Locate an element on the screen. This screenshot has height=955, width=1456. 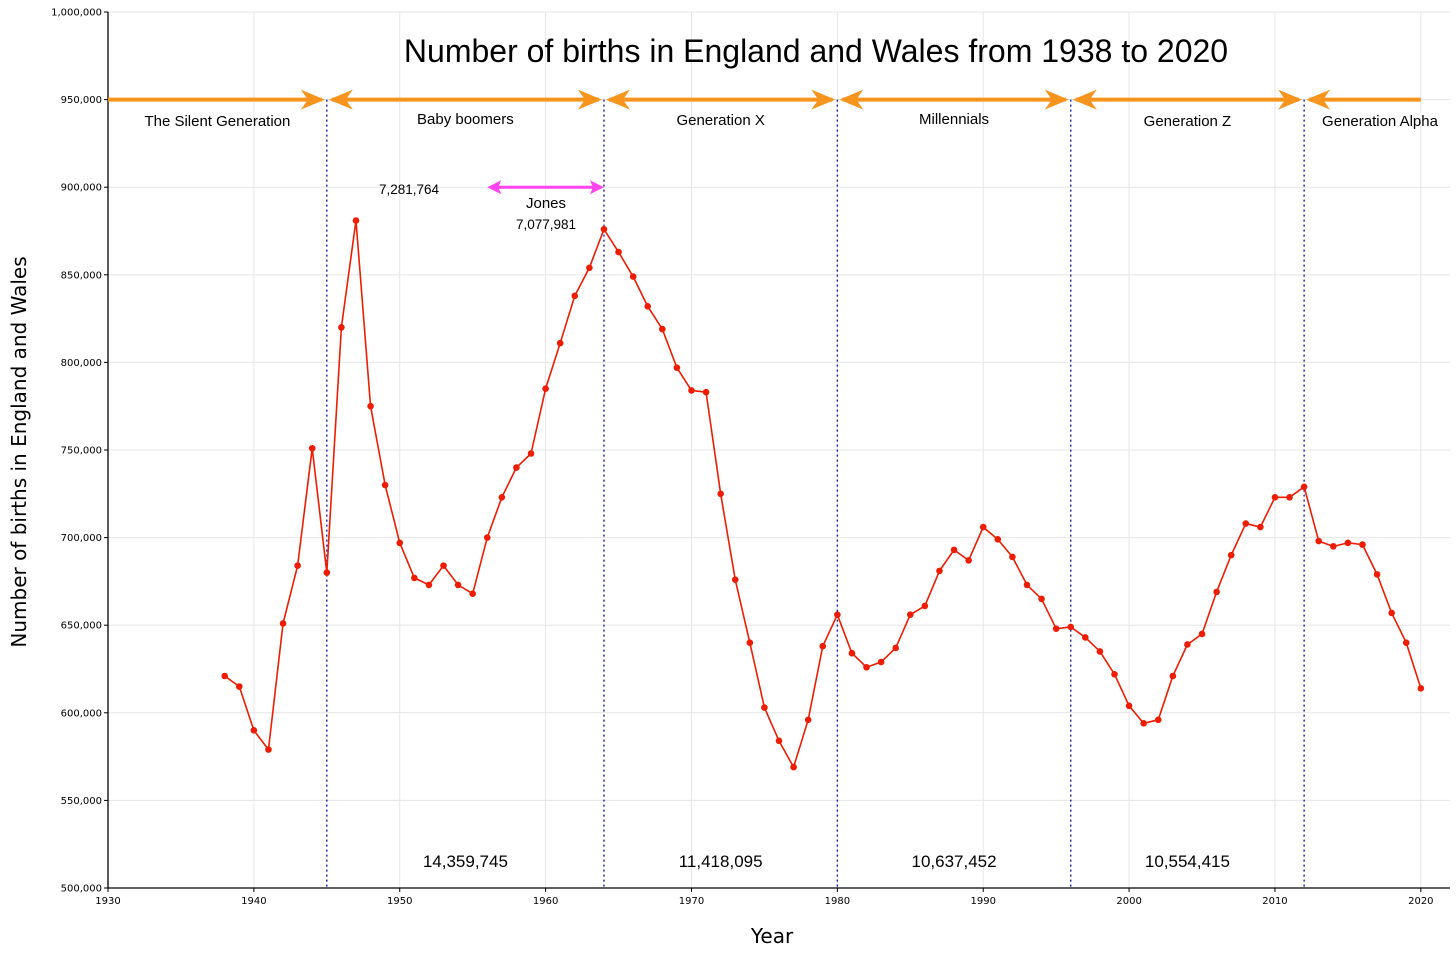
y-tick-label: 850,000 is located at coordinates (81, 275).